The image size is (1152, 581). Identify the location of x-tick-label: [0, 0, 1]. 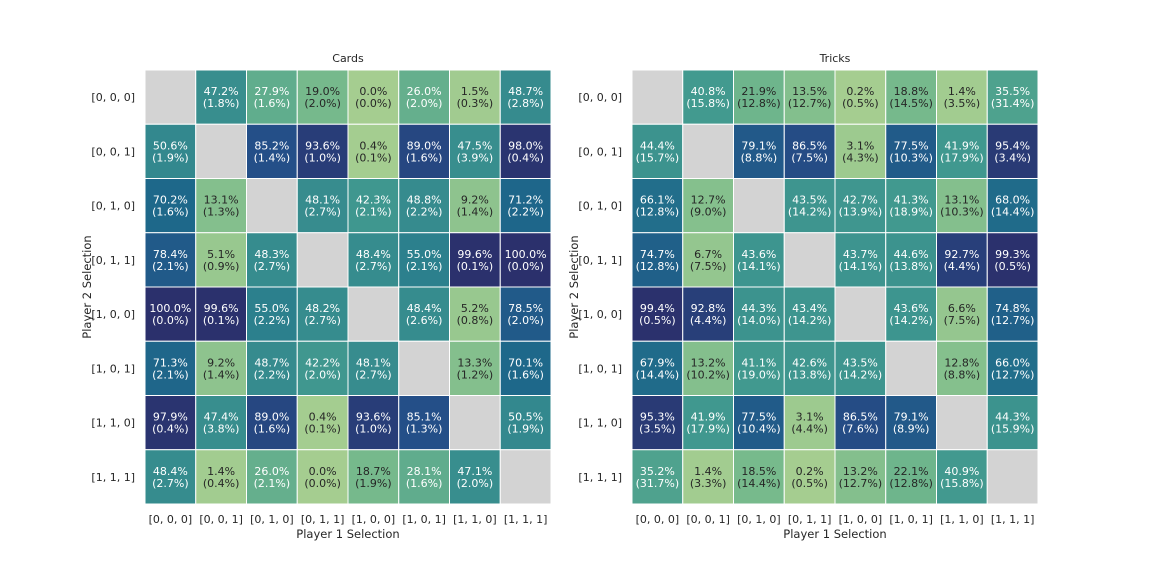
(221, 519).